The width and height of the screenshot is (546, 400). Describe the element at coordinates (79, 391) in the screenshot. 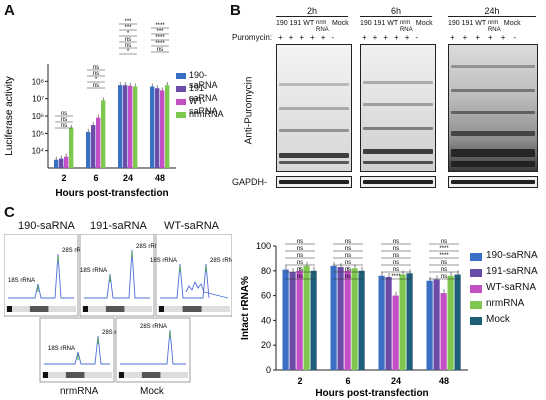

I see `trace-title-nrm: nrmRNA` at that location.